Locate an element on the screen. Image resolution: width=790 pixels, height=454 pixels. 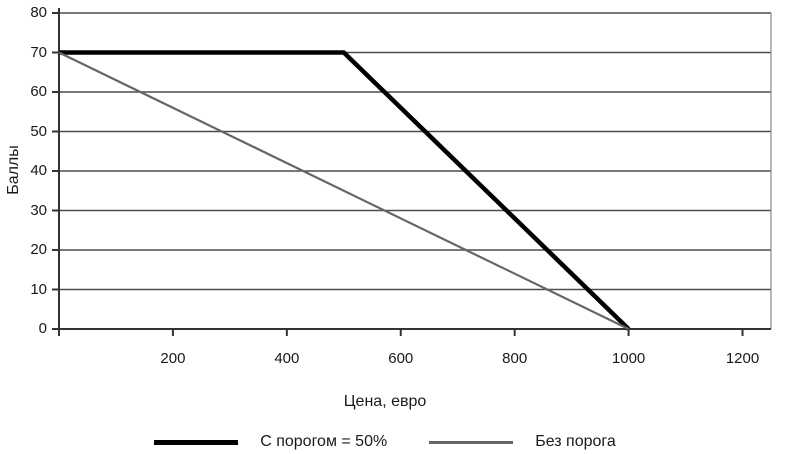
legend-item-with-threshold: С порогом = 50% is located at coordinates (270, 442).